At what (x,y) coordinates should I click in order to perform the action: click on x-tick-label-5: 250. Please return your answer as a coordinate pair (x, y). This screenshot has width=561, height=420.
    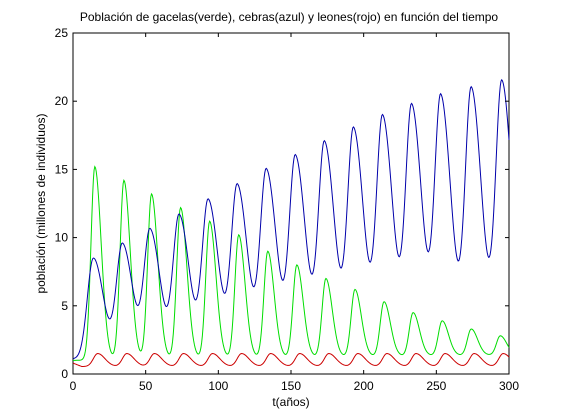
    Looking at the image, I should click on (436, 386).